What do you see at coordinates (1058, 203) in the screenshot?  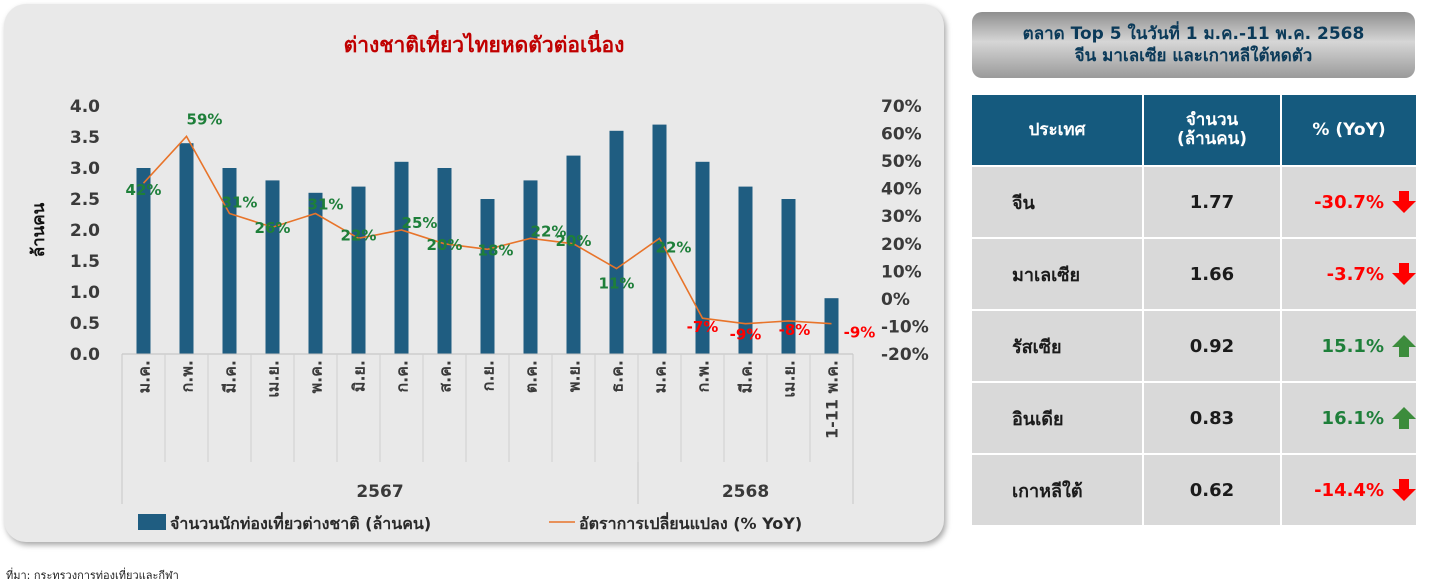 I see `country-cell: จีน` at bounding box center [1058, 203].